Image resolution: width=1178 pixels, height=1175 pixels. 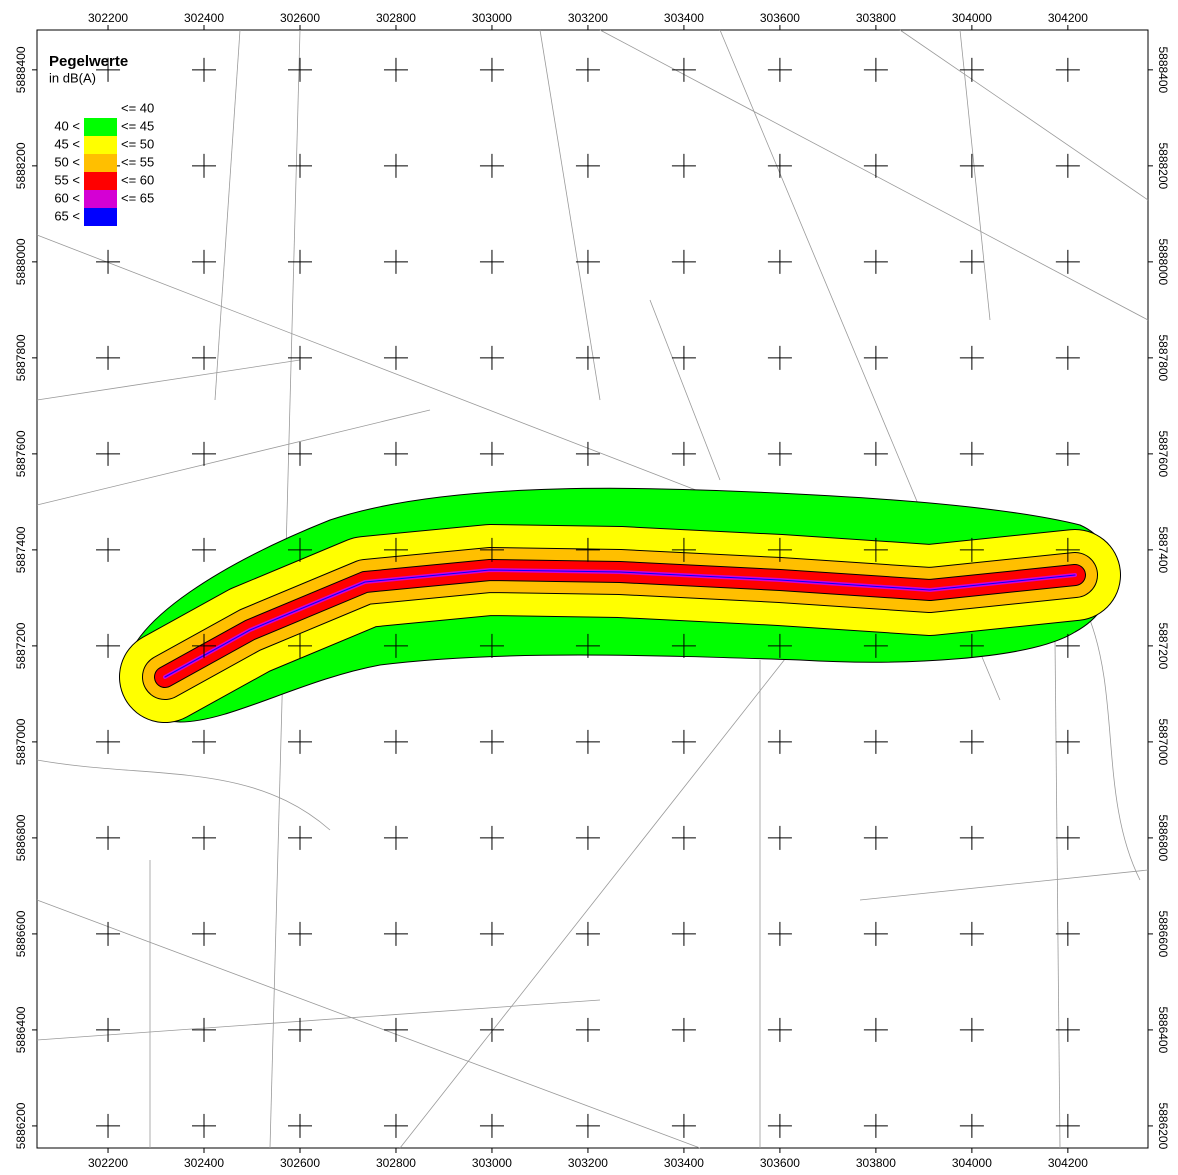 I want to click on legend-from: 40 <, so click(x=67, y=125).